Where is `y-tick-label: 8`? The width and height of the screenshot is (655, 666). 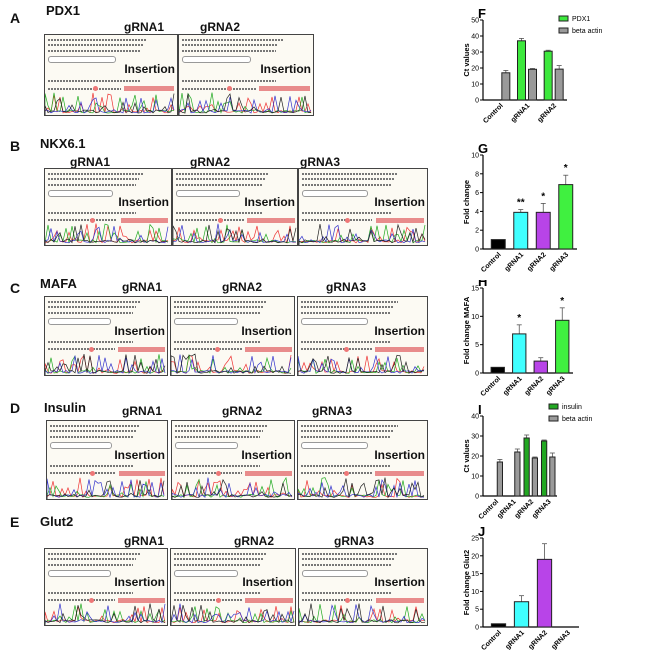 y-tick-label: 8 is located at coordinates (477, 174).